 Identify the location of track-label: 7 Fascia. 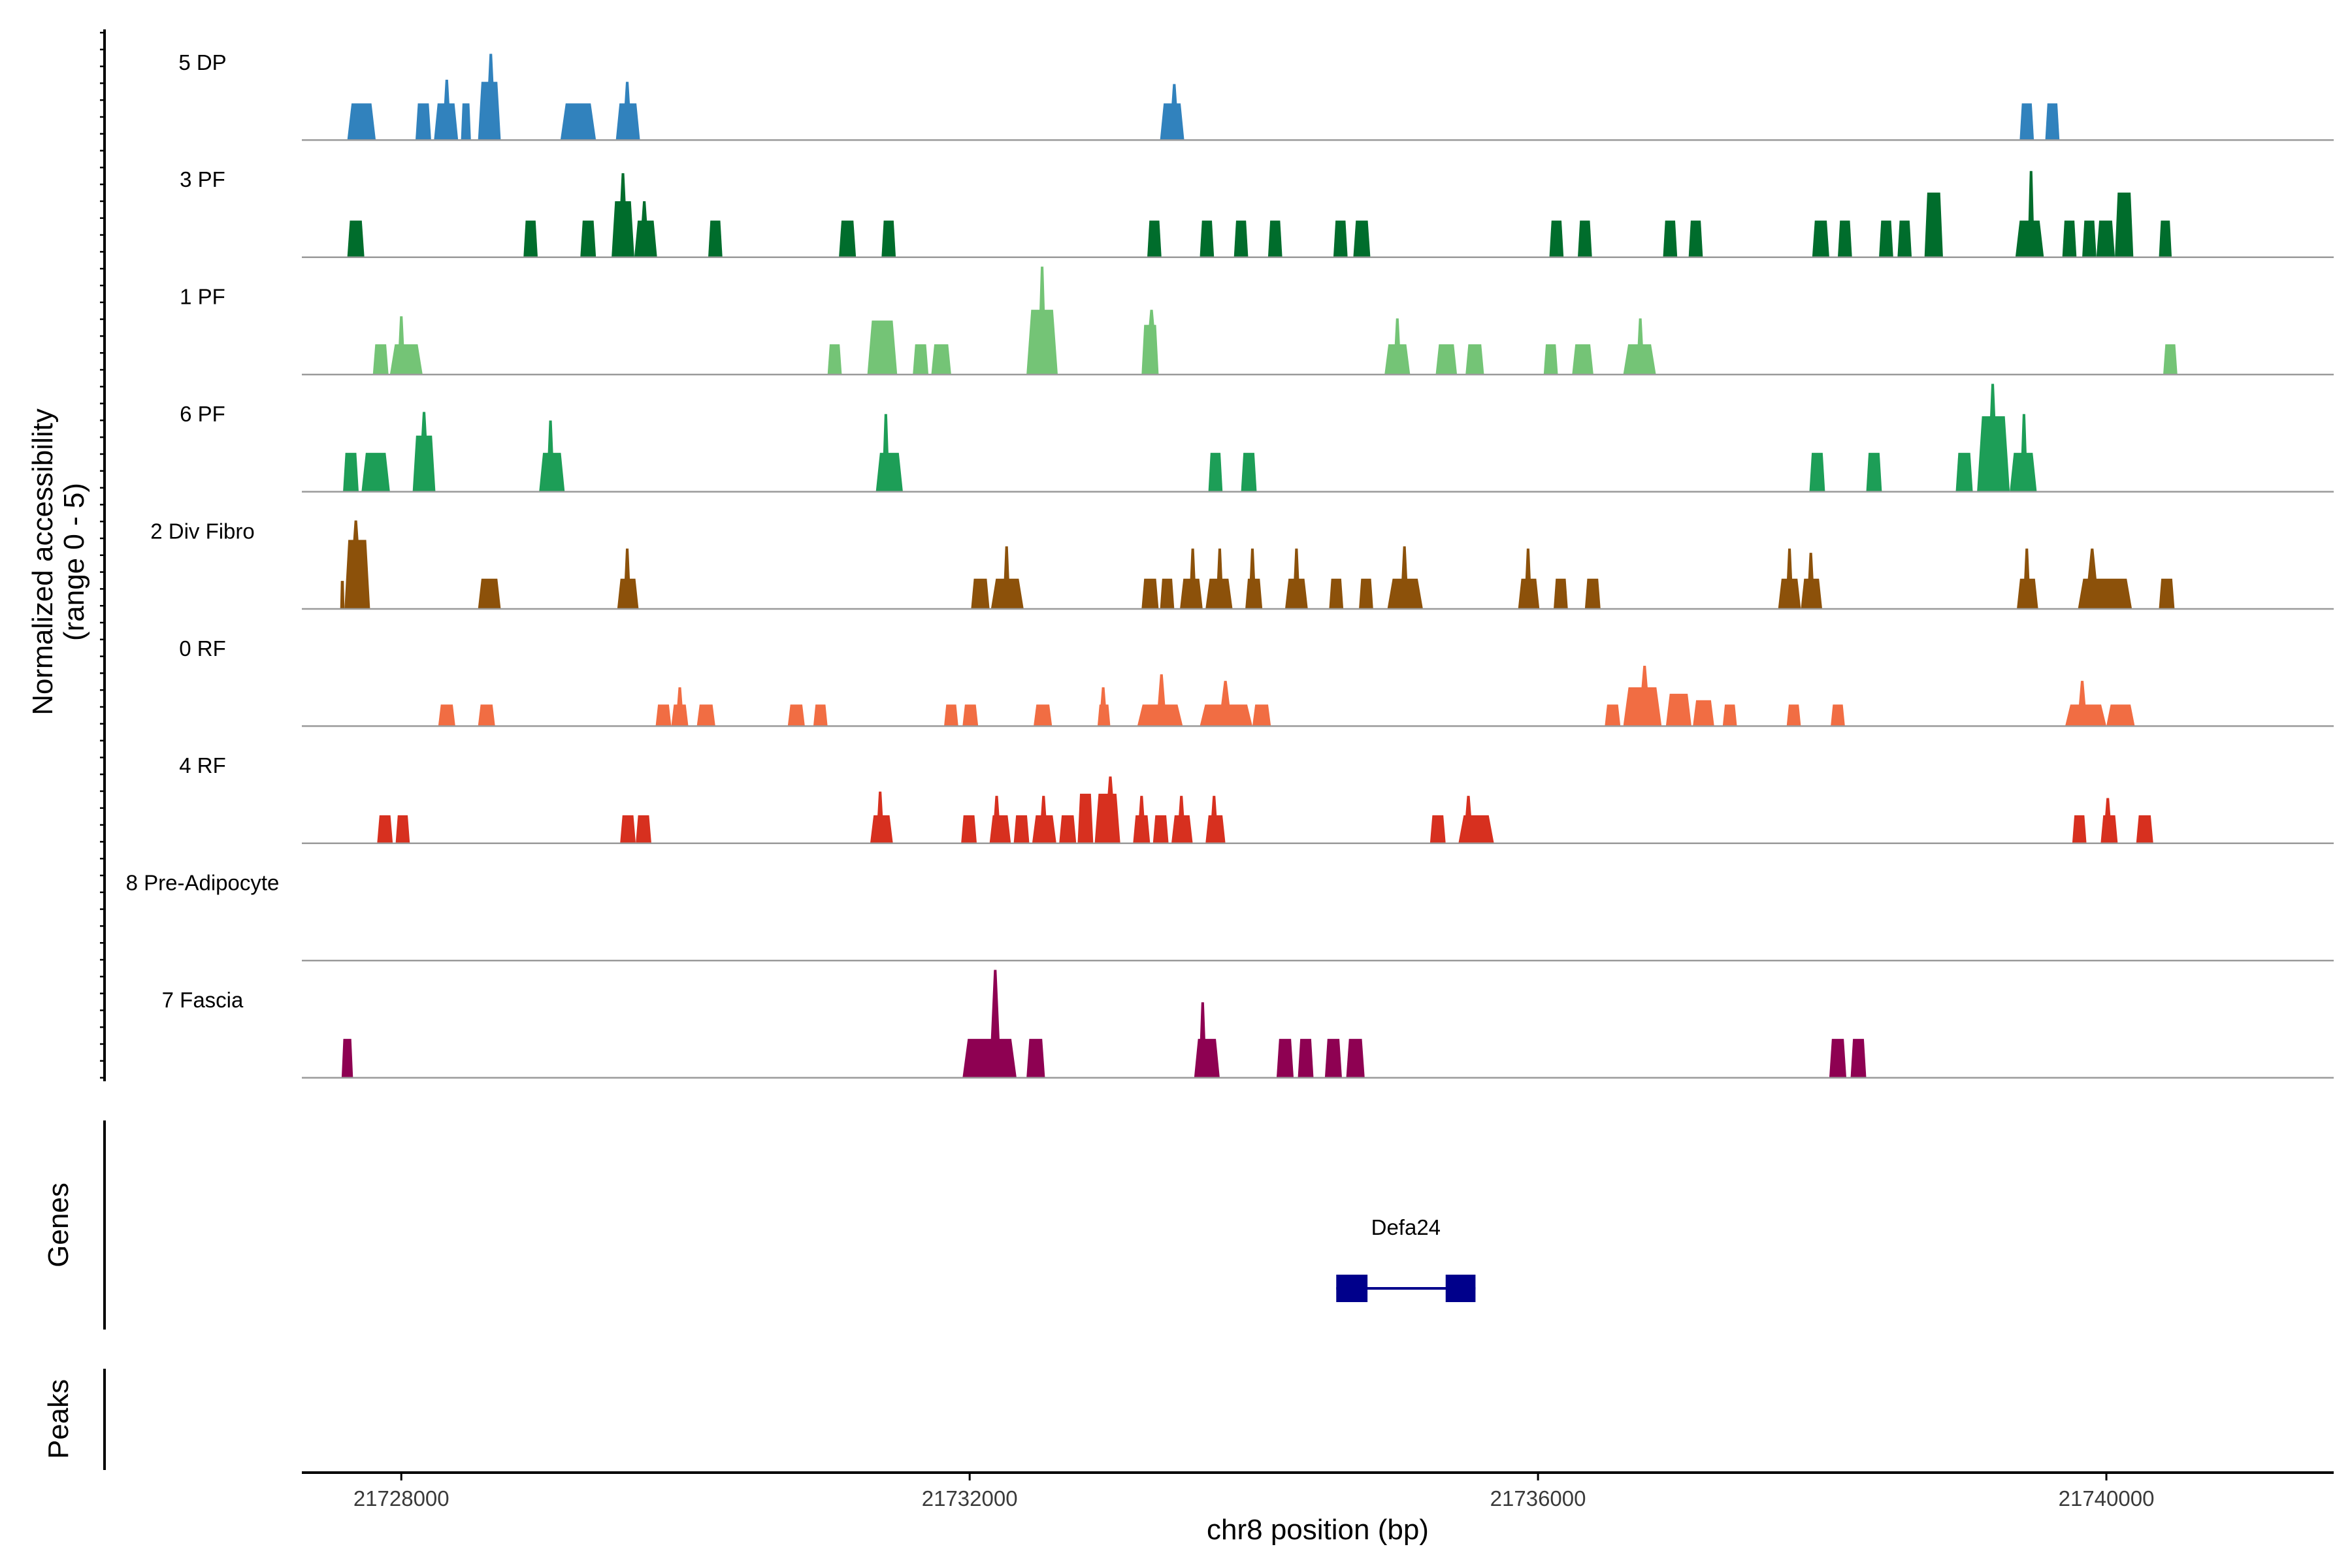
(203, 1000).